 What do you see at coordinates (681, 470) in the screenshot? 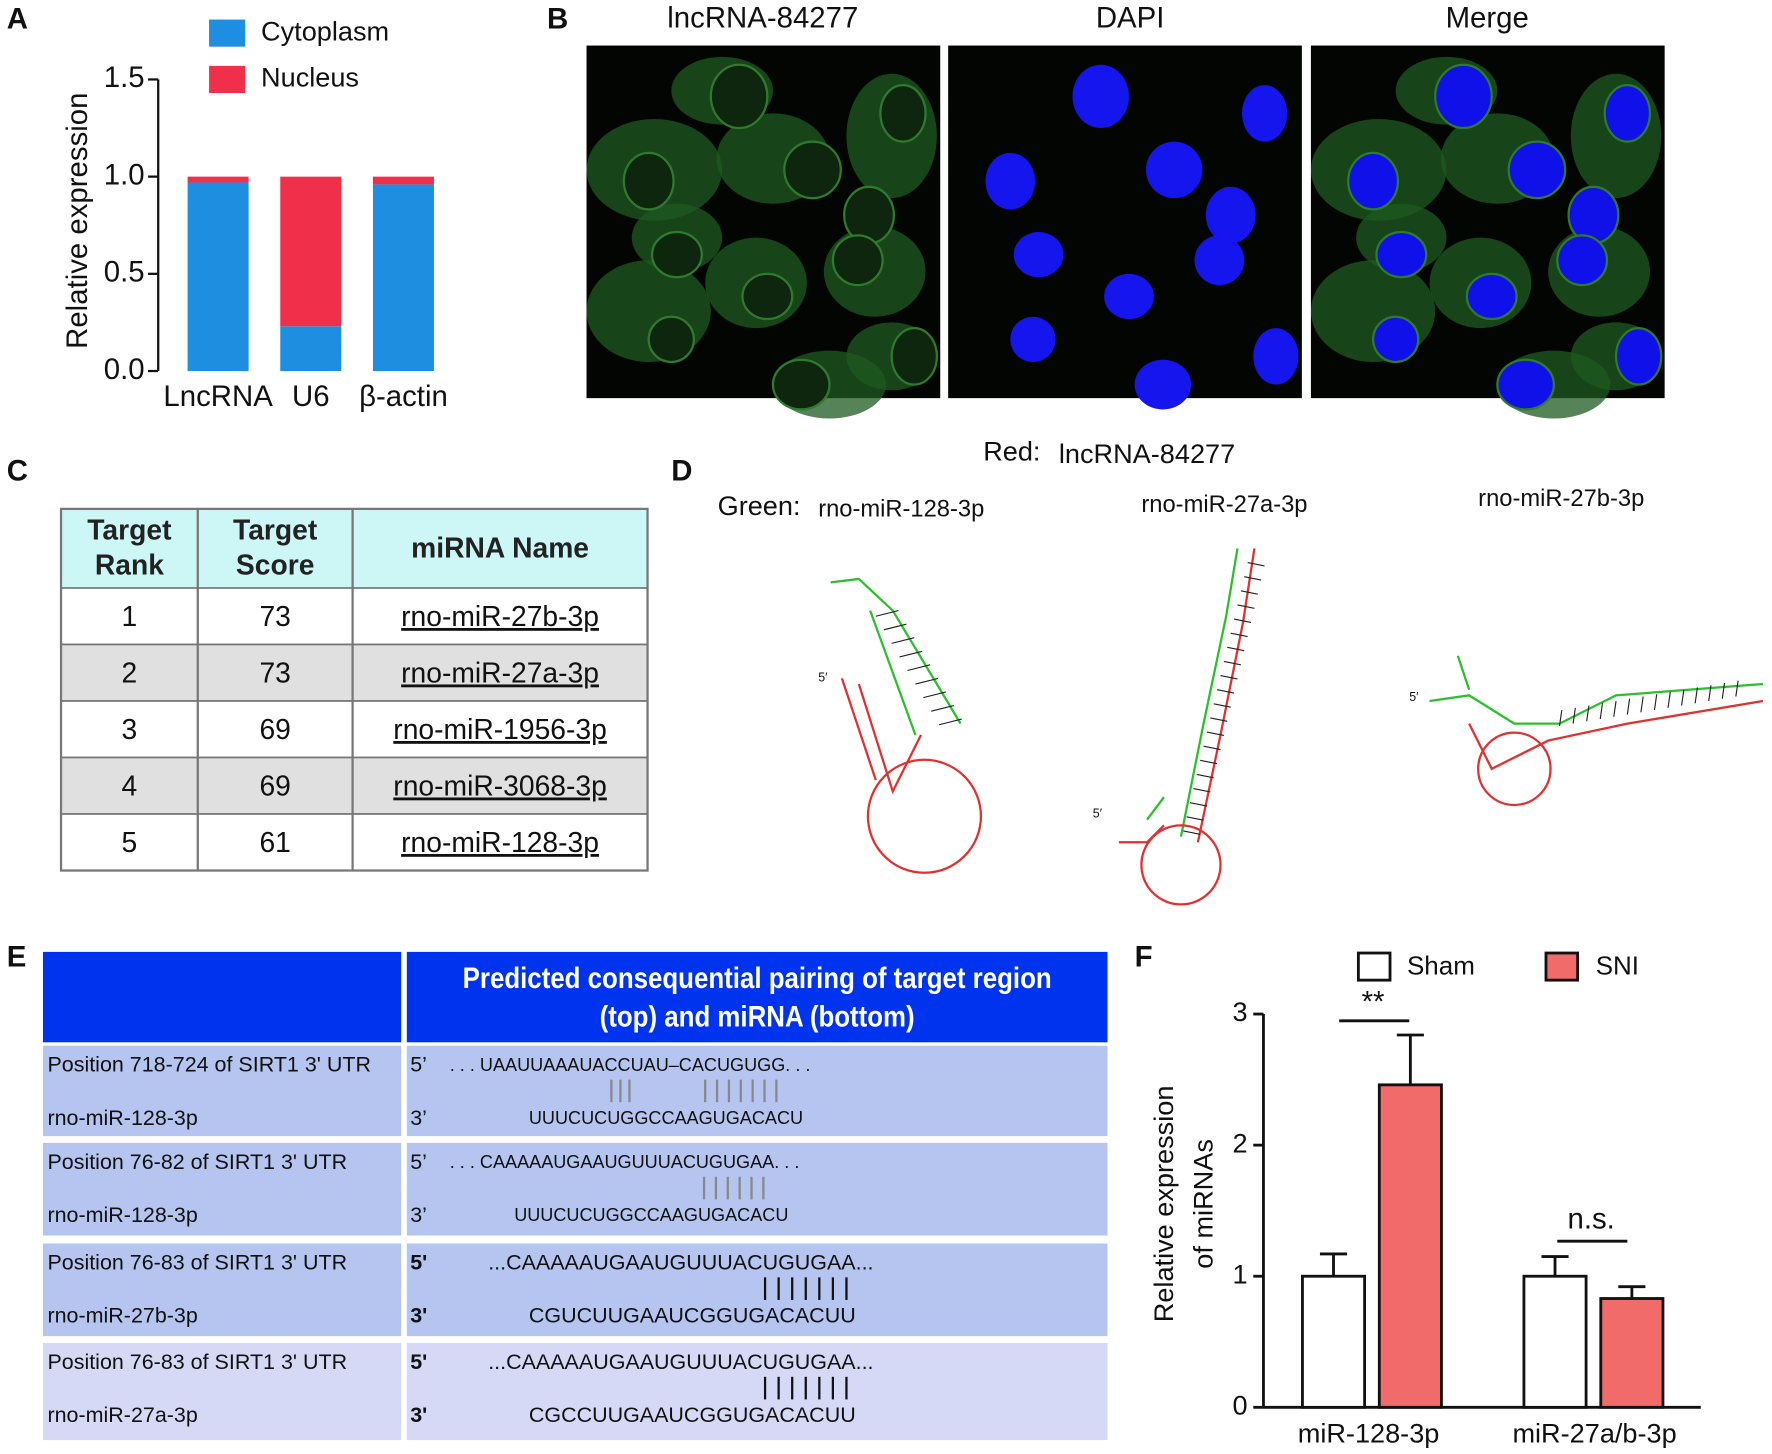
I see `panel-label: D` at bounding box center [681, 470].